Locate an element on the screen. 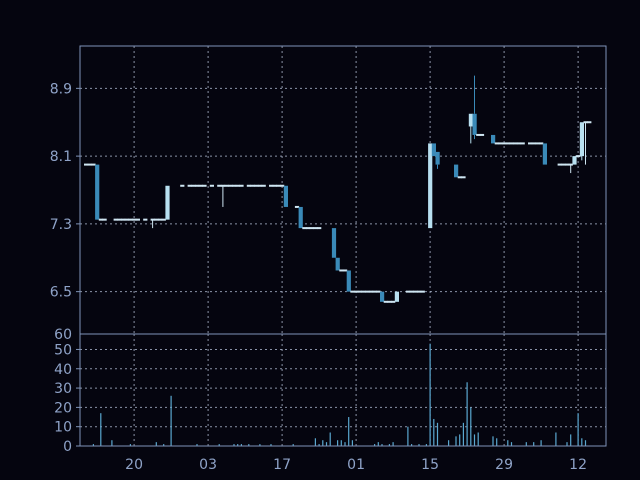  volume-tick-label: 40 is located at coordinates (63, 370).